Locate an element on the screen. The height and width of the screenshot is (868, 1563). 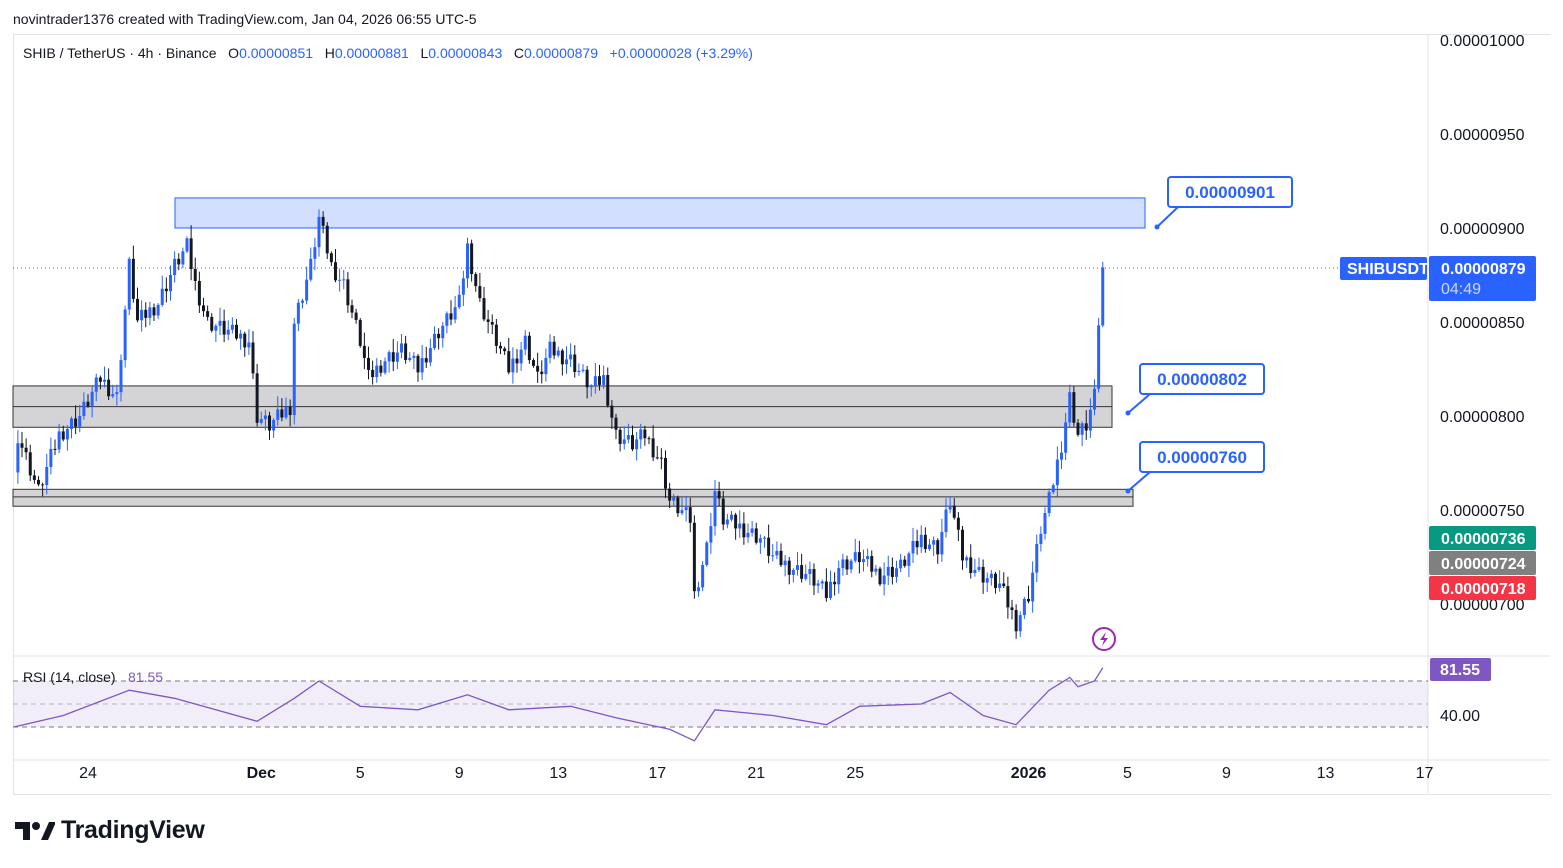
rsi-title: RSI (14, close) is located at coordinates (69, 677).